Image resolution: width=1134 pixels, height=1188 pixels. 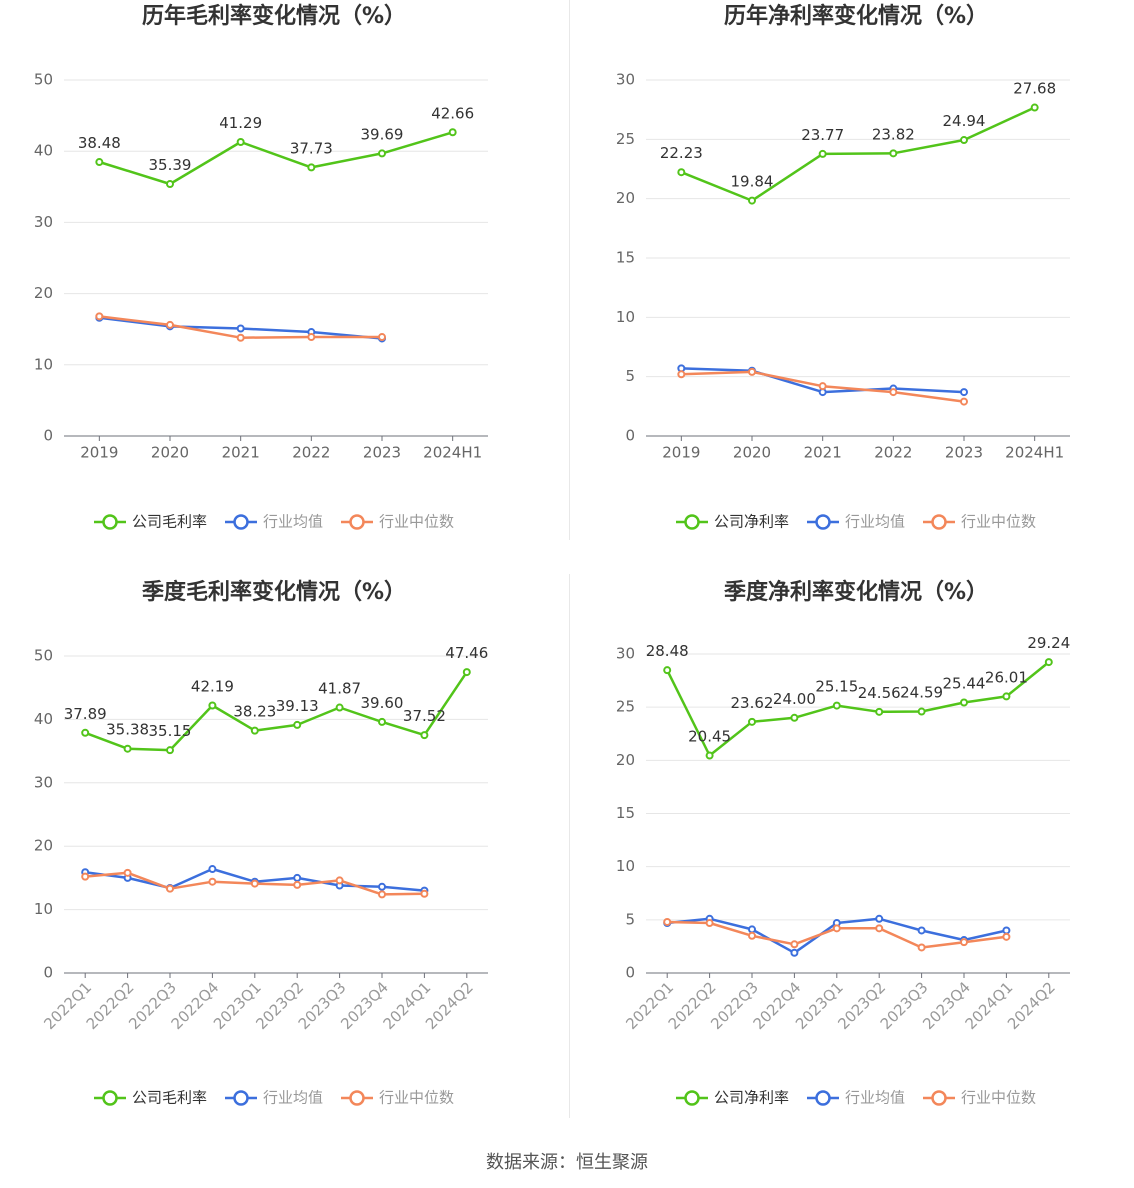 What do you see at coordinates (274, 592) in the screenshot?
I see `chart-title: 季度毛利率变化情况（%）` at bounding box center [274, 592].